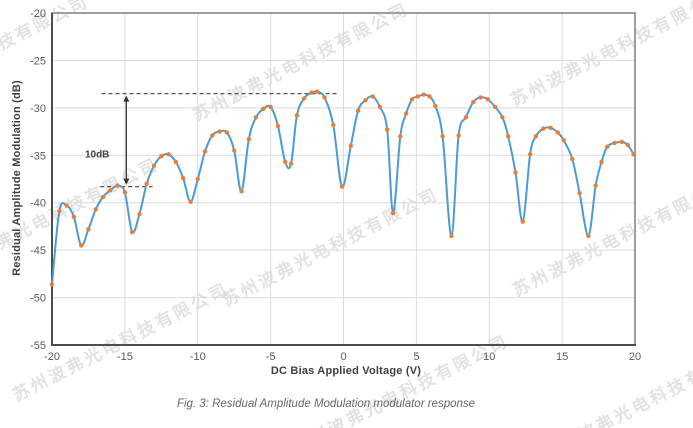 The image size is (693, 428). Describe the element at coordinates (343, 357) in the screenshot. I see `x-tick-label: 0` at that location.